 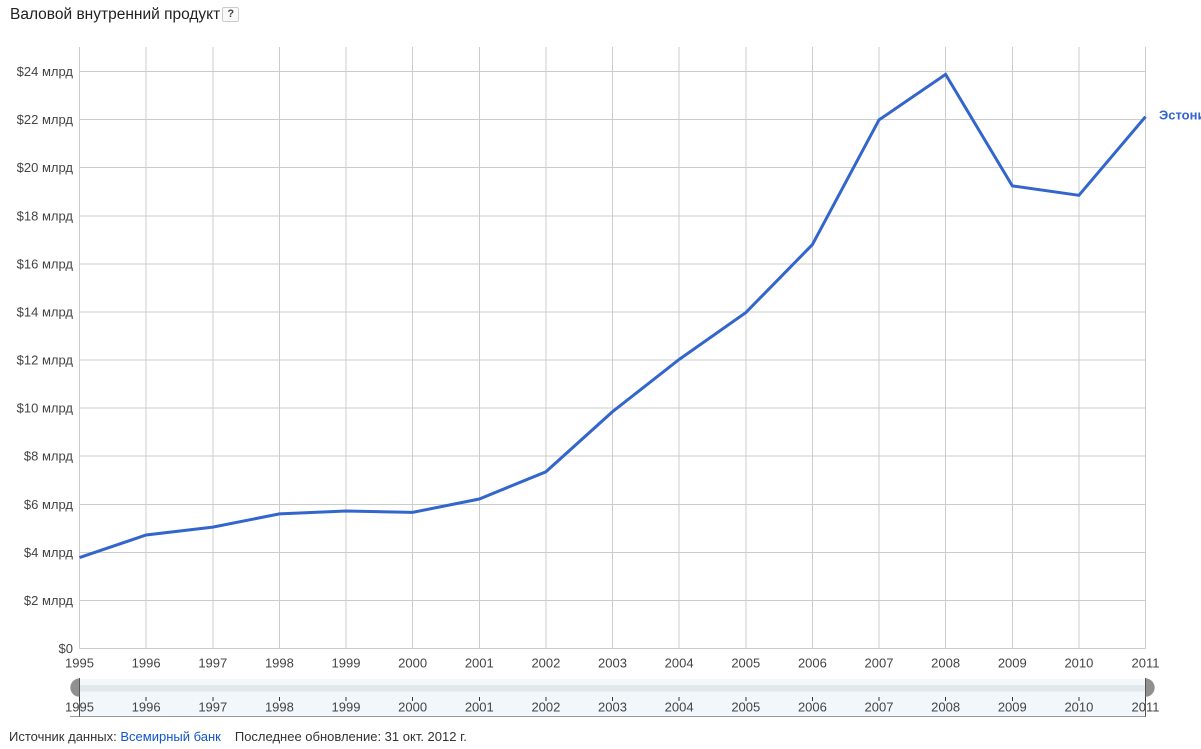 I want to click on svg-text: $0, so click(x=66, y=648).